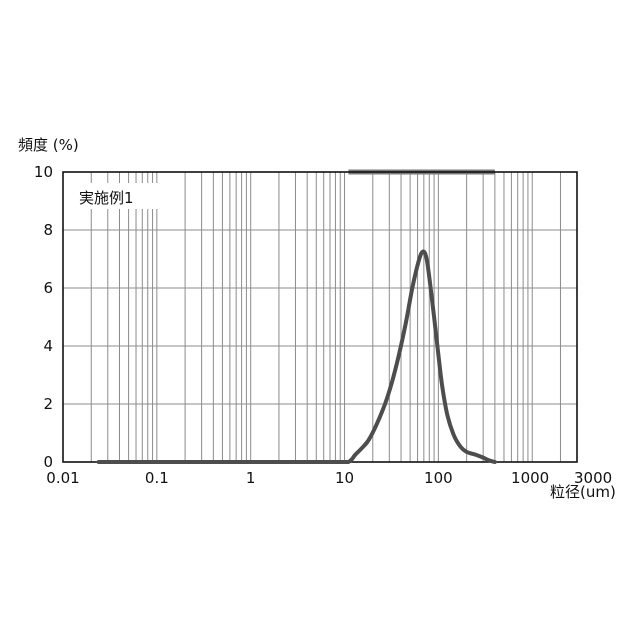 The width and height of the screenshot is (640, 640). What do you see at coordinates (48, 230) in the screenshot?
I see `y-tick-label: 8` at bounding box center [48, 230].